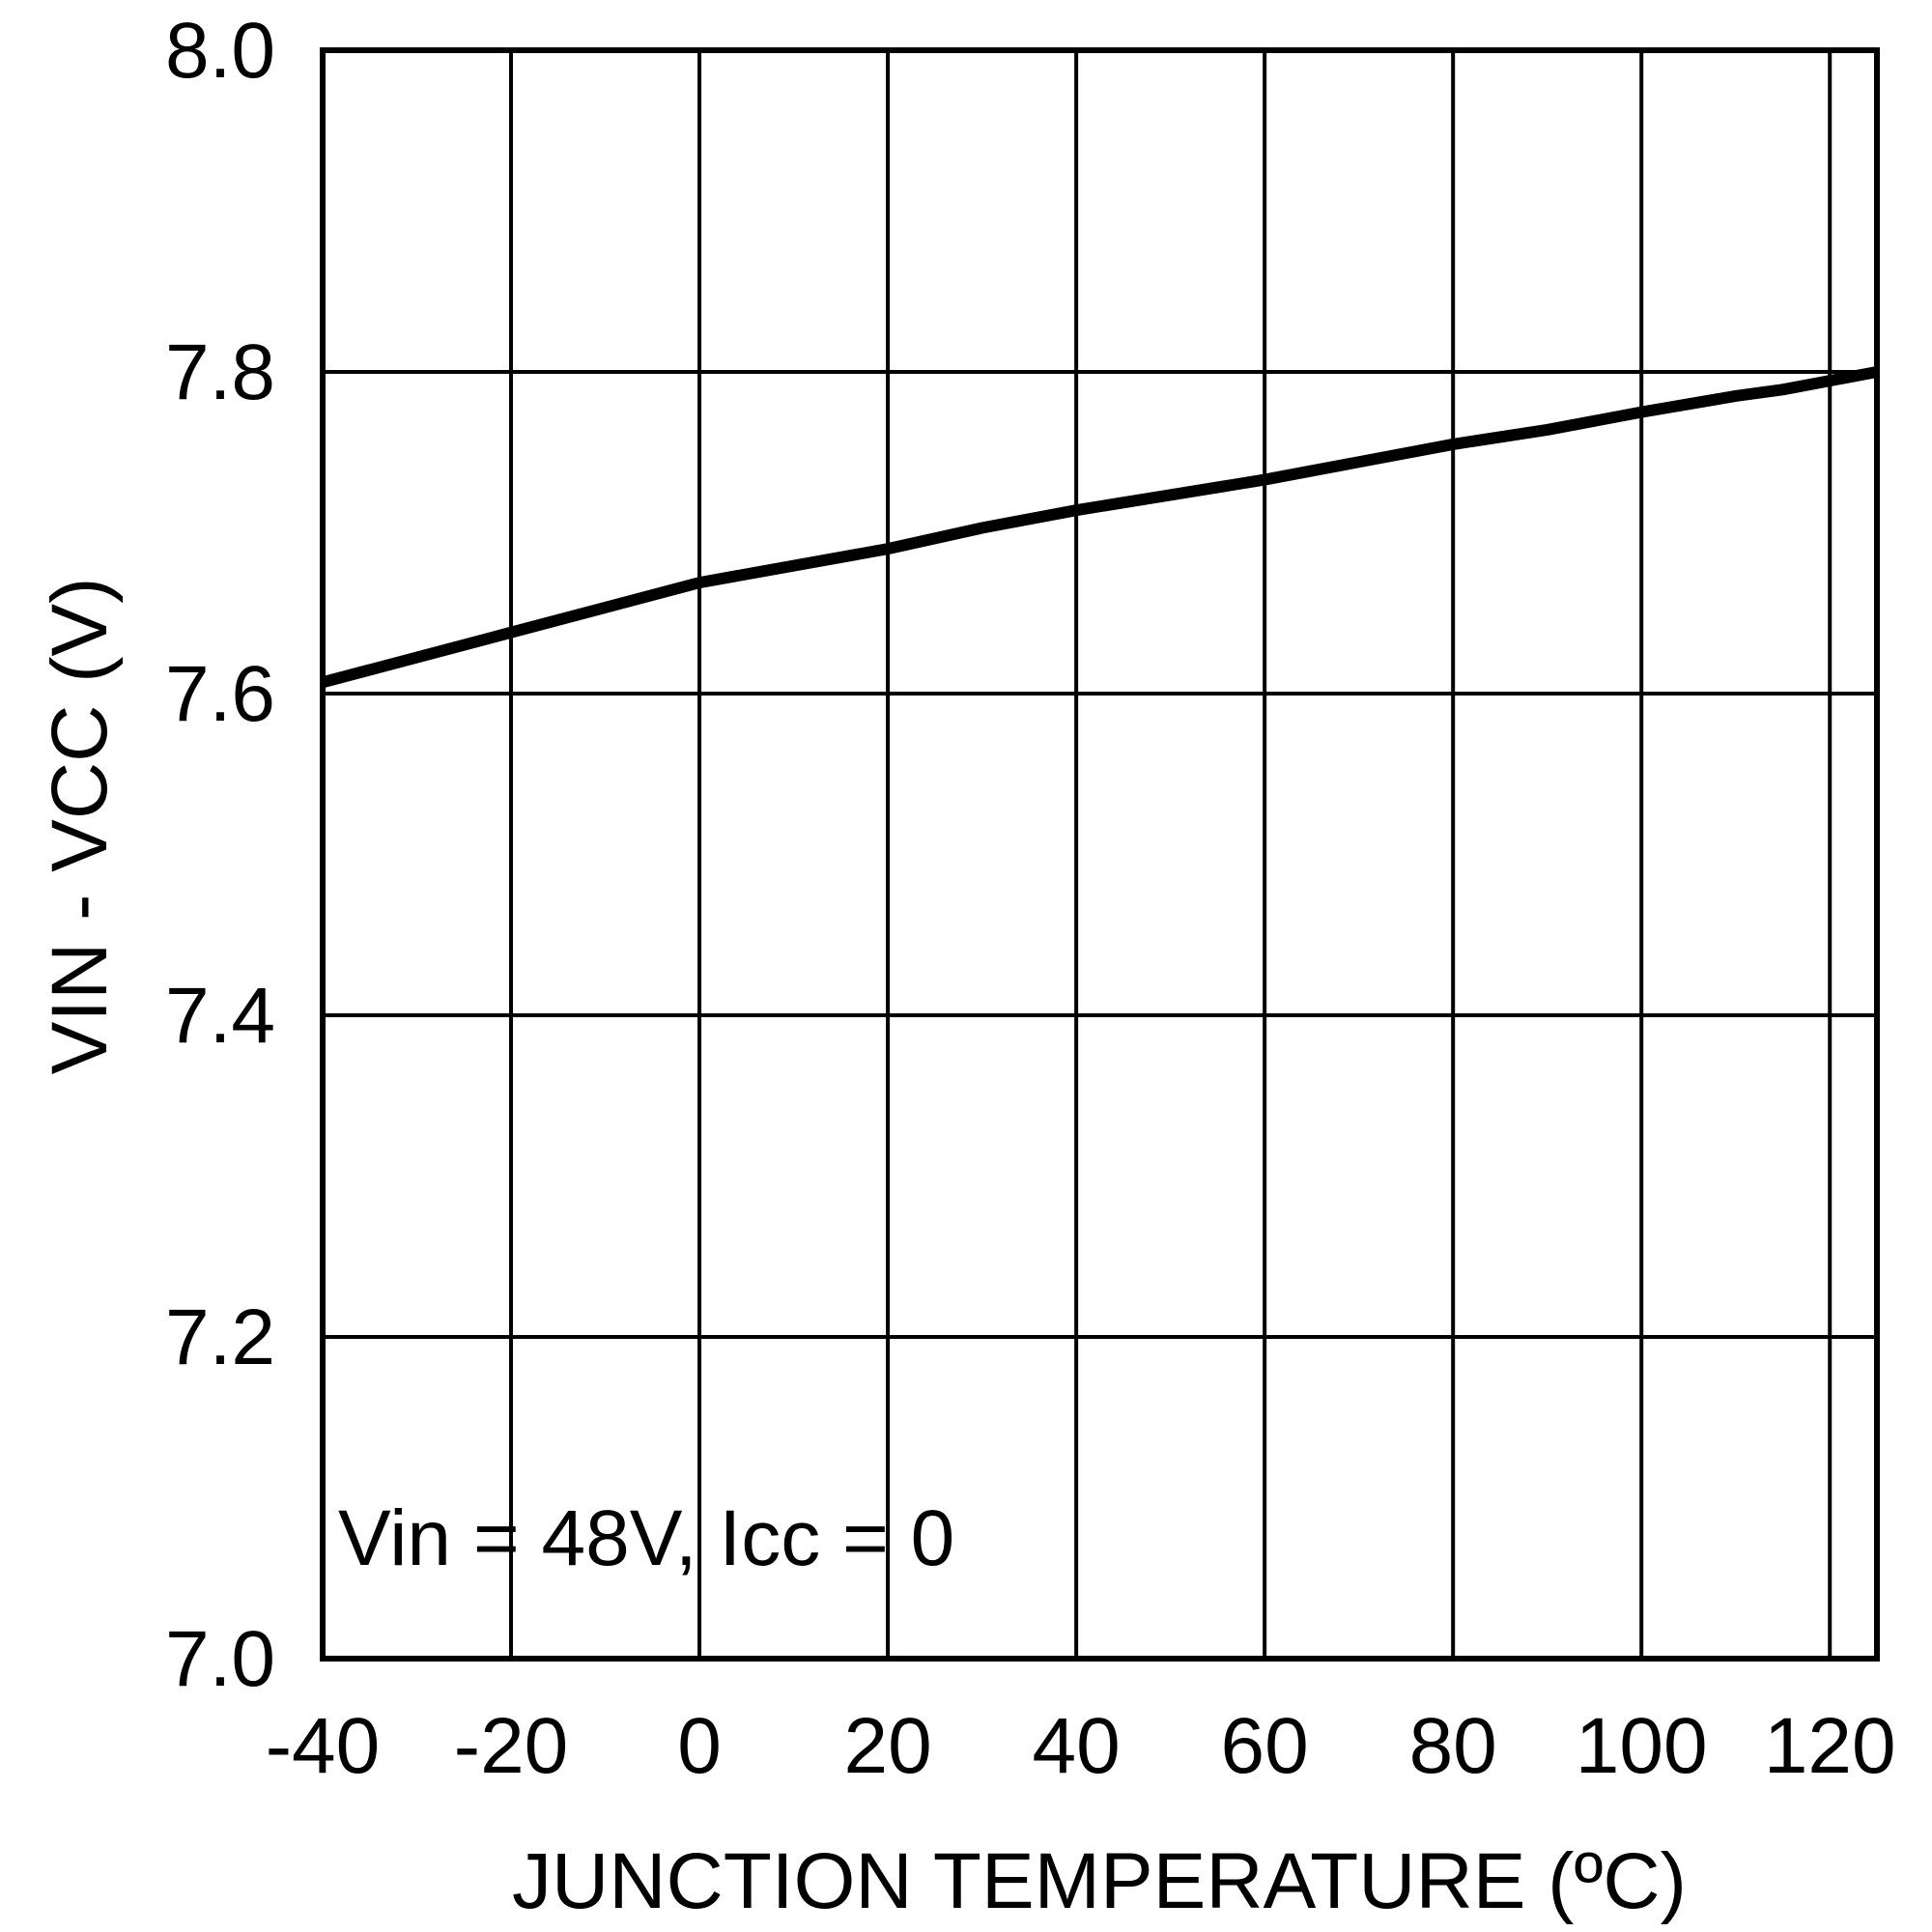  What do you see at coordinates (220, 694) in the screenshot?
I see `y-tick-label: 7.6` at bounding box center [220, 694].